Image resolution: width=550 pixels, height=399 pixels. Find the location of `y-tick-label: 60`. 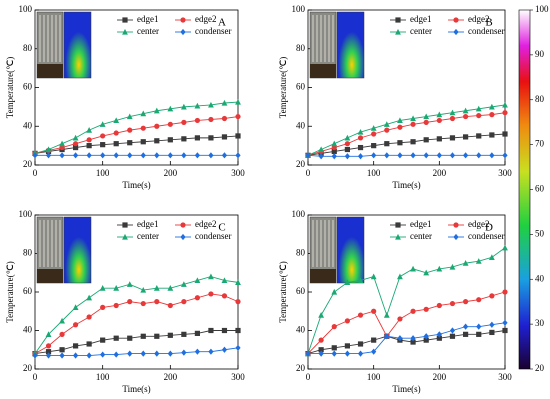

y-tick-label: 60 is located at coordinates (301, 291).